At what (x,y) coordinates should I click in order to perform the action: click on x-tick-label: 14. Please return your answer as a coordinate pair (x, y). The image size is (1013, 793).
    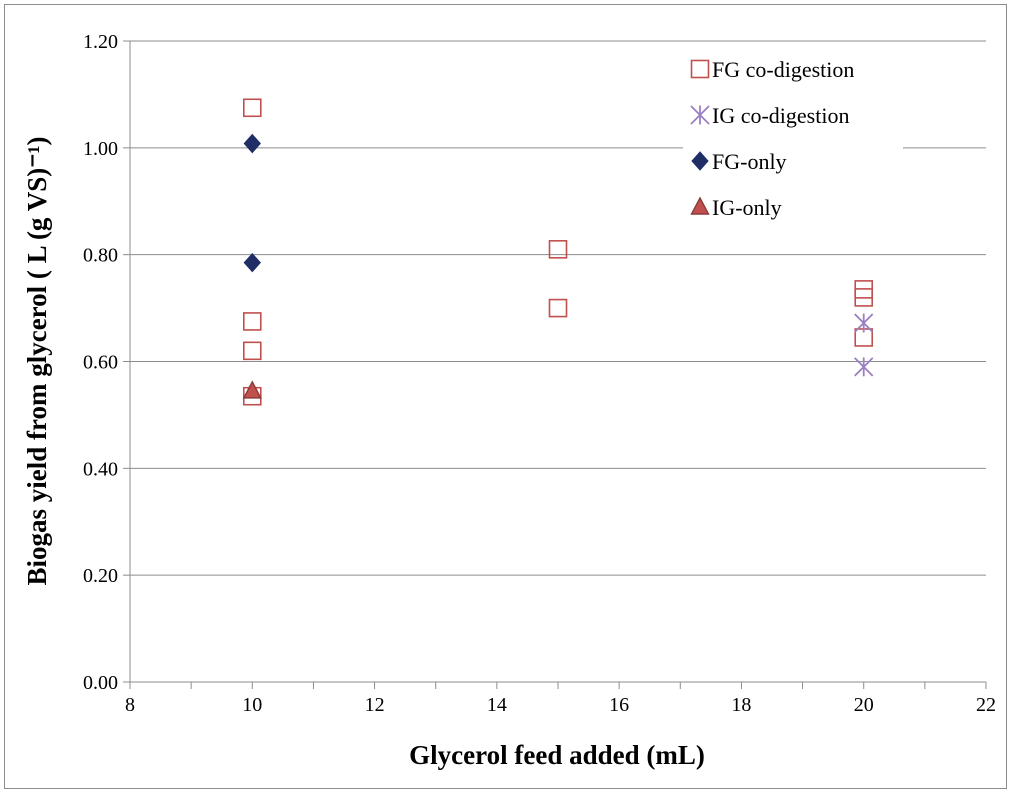
    Looking at the image, I should click on (497, 705).